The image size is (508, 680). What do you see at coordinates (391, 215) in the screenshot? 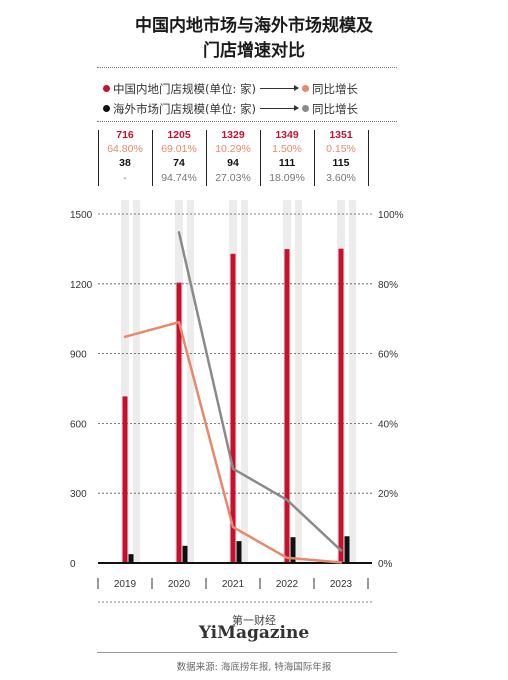
I see `y-right-tick-label: 100%` at bounding box center [391, 215].